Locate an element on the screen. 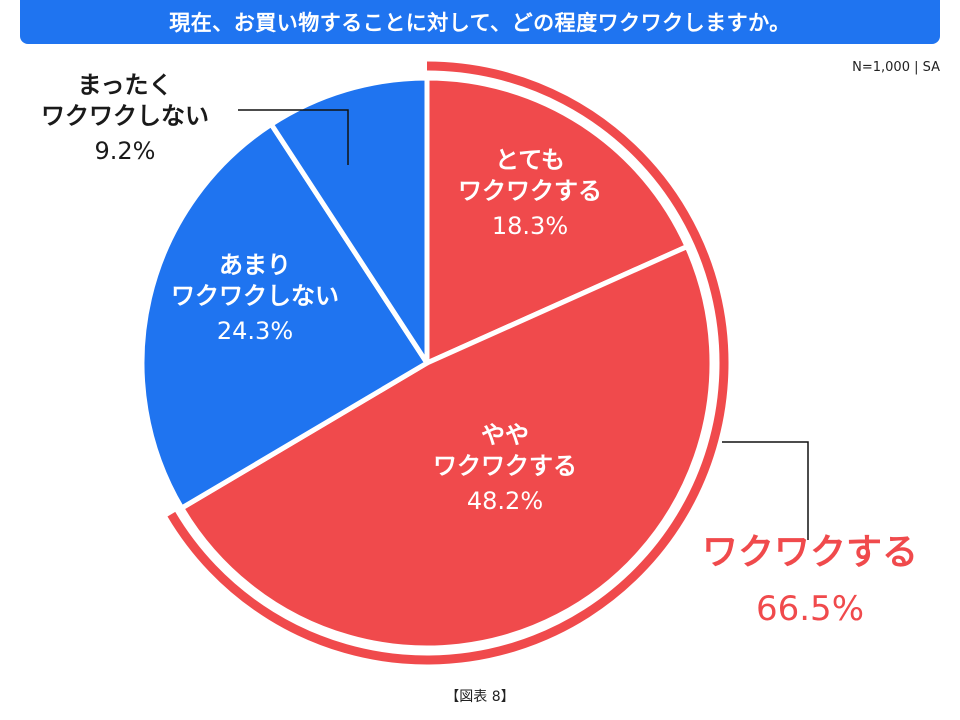 Image resolution: width=960 pixels, height=720 pixels. leader-line-mattaku is located at coordinates (293, 137).